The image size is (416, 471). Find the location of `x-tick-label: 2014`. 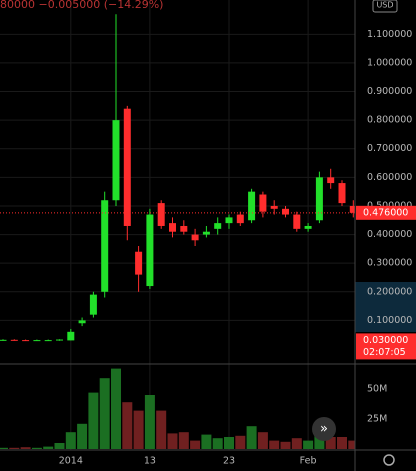

x-tick-label: 2014 is located at coordinates (71, 461).